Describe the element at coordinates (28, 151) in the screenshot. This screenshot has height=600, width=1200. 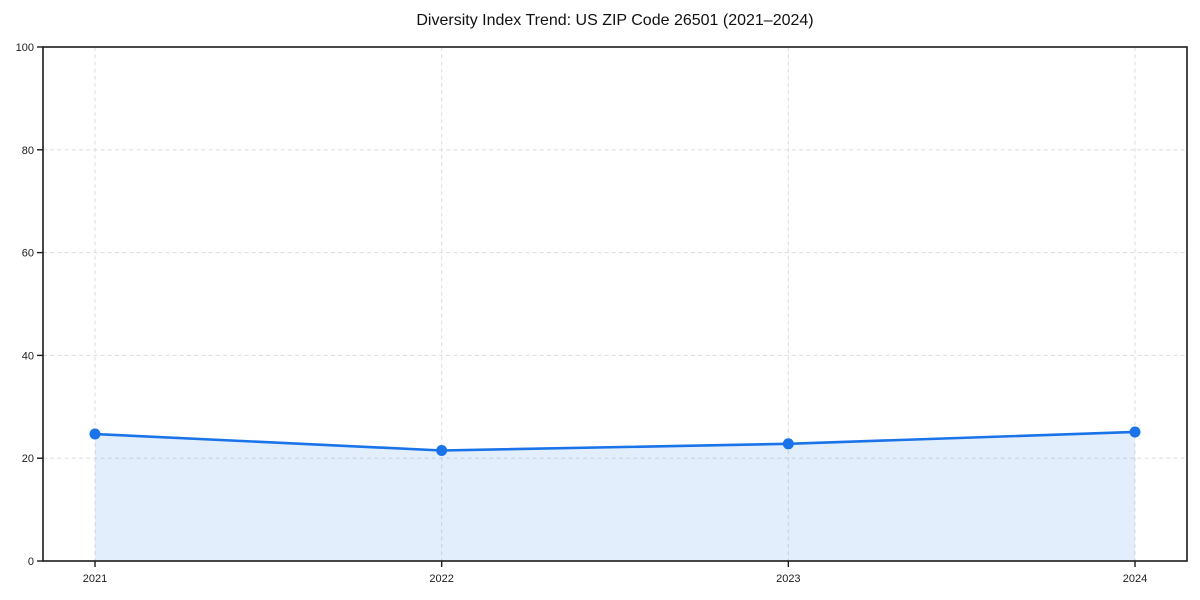
I see `y-tick-label: 80` at that location.